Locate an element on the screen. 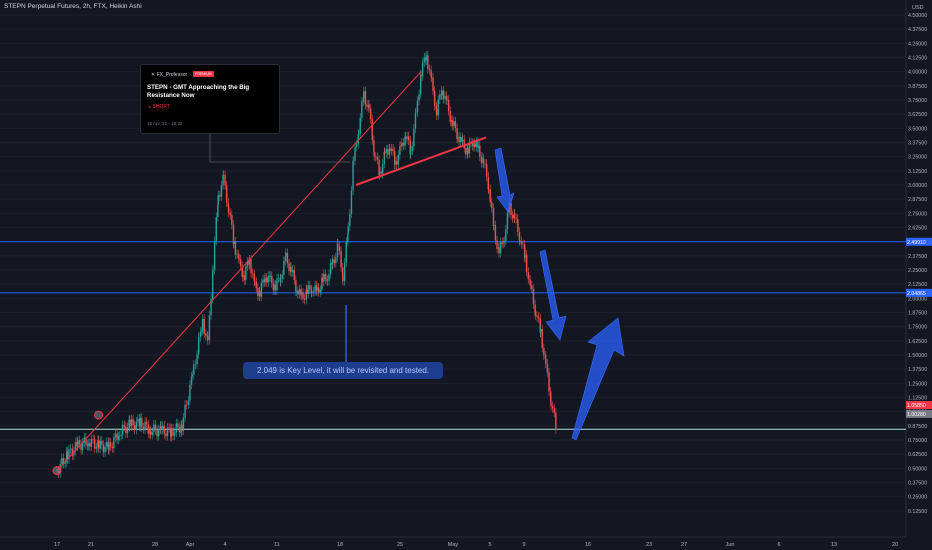  trend-line is located at coordinates (421, 161).